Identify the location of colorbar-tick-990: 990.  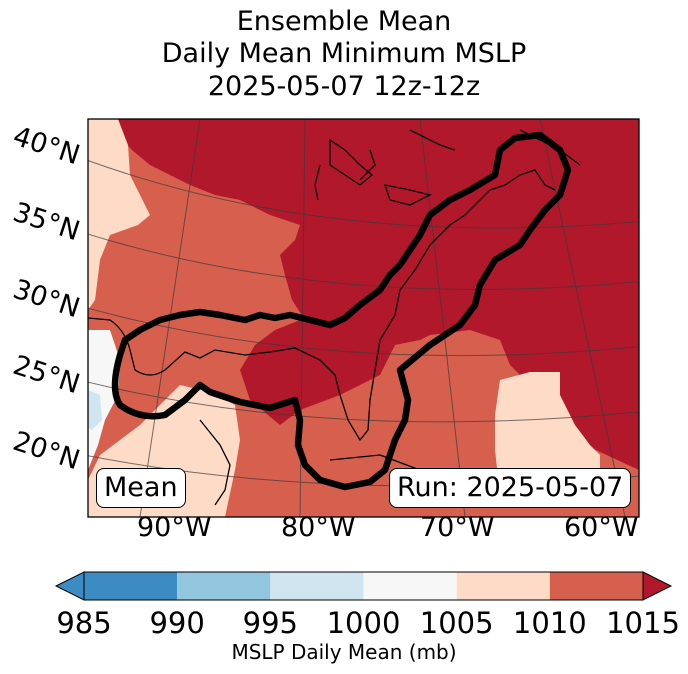
(177, 623).